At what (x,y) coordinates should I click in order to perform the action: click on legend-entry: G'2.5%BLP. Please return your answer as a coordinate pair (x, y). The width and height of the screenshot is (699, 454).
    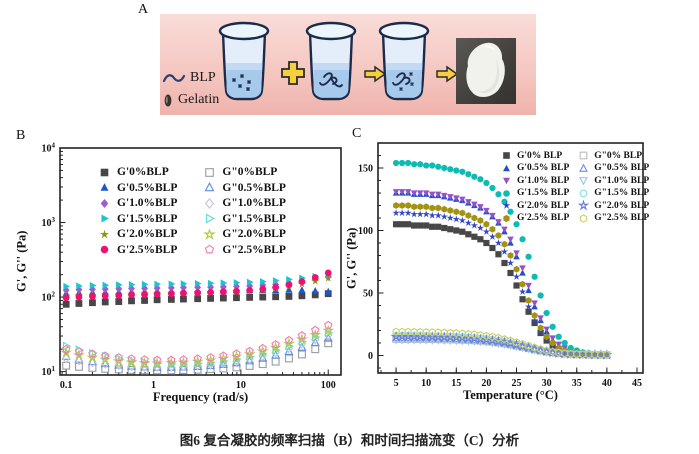
    Looking at the image, I should click on (137, 250).